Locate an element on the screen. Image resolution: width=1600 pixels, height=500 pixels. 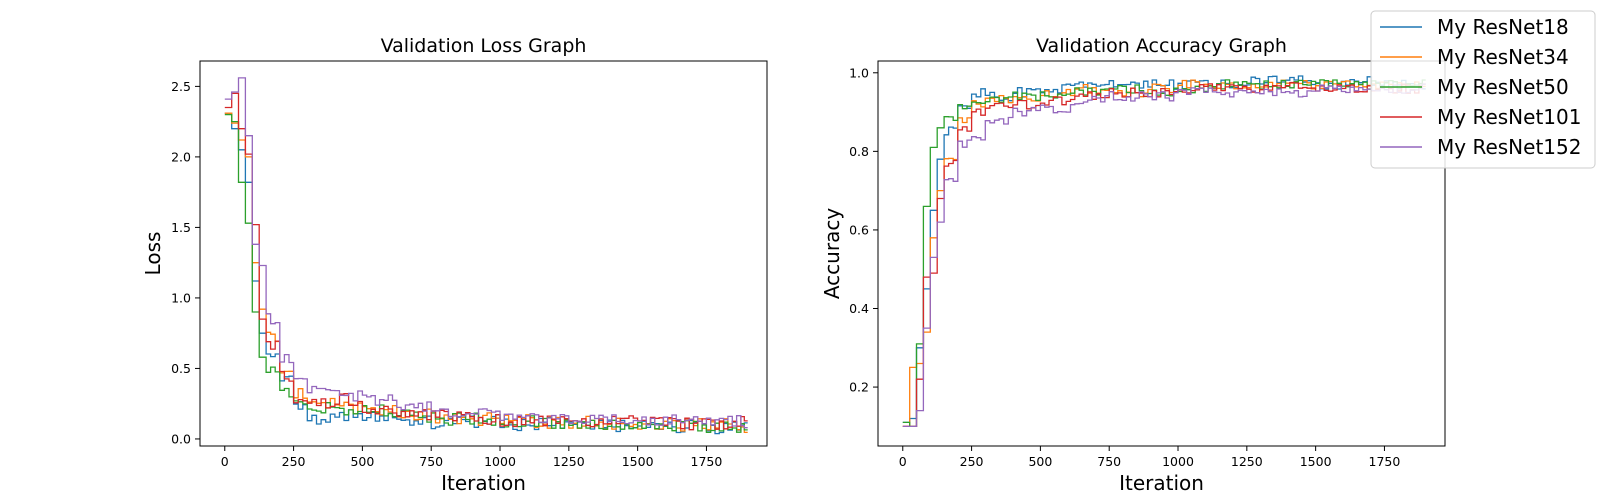
accuracy-x-tick-label: 0 is located at coordinates (903, 461).